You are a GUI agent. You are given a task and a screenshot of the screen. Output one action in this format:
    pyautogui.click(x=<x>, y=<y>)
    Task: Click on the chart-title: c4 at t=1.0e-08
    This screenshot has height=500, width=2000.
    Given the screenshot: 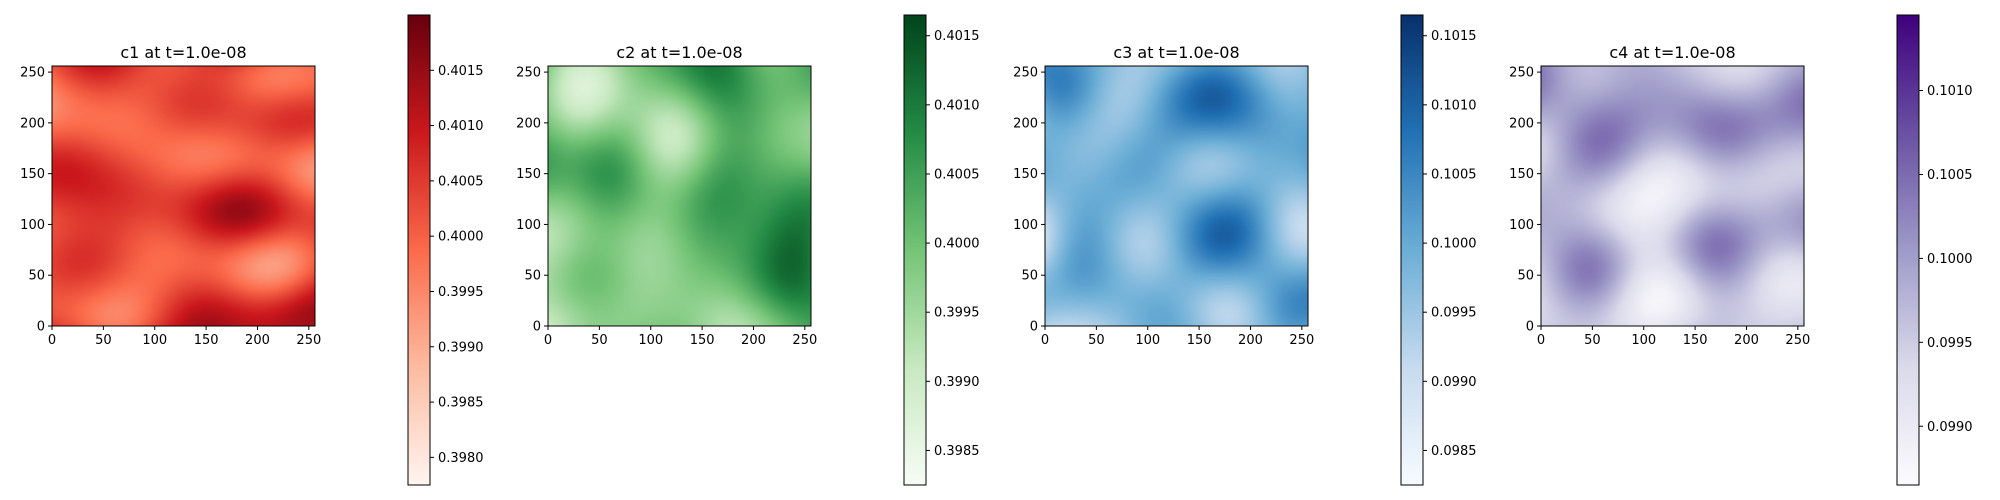 What is the action you would take?
    pyautogui.click(x=1672, y=52)
    